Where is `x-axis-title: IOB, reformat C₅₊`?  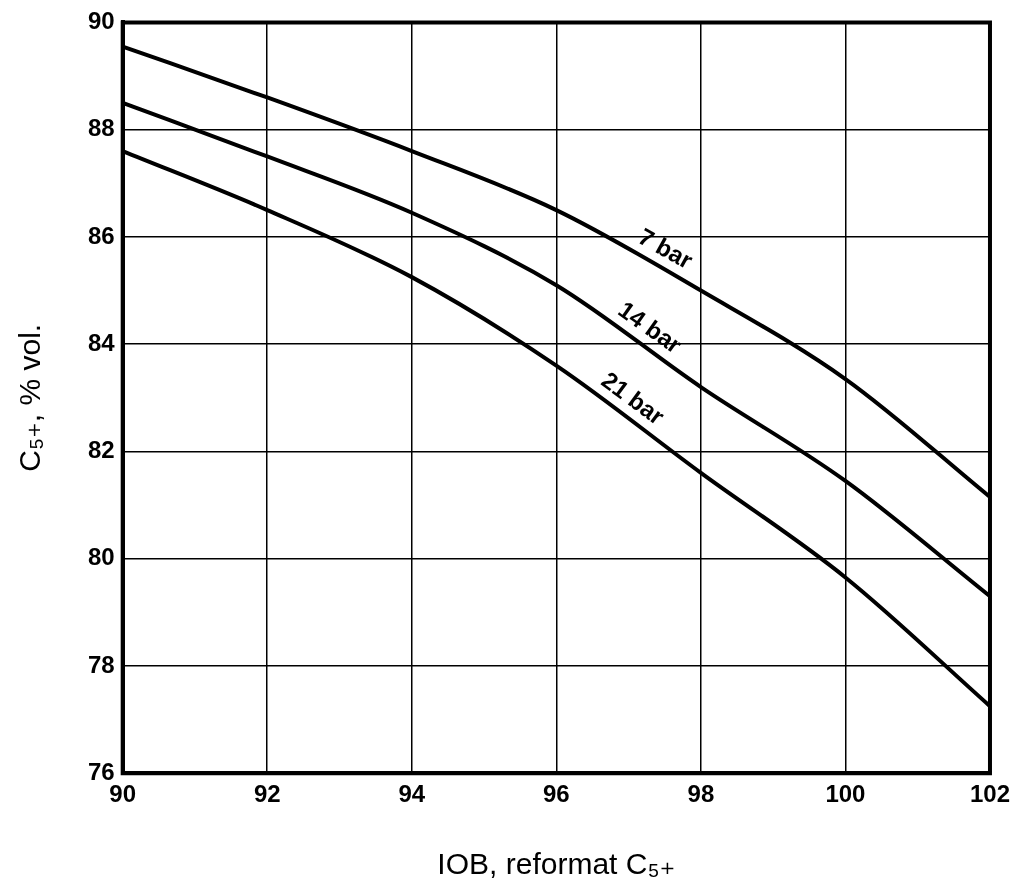 x-axis-title: IOB, reformat C₅₊ is located at coordinates (556, 864).